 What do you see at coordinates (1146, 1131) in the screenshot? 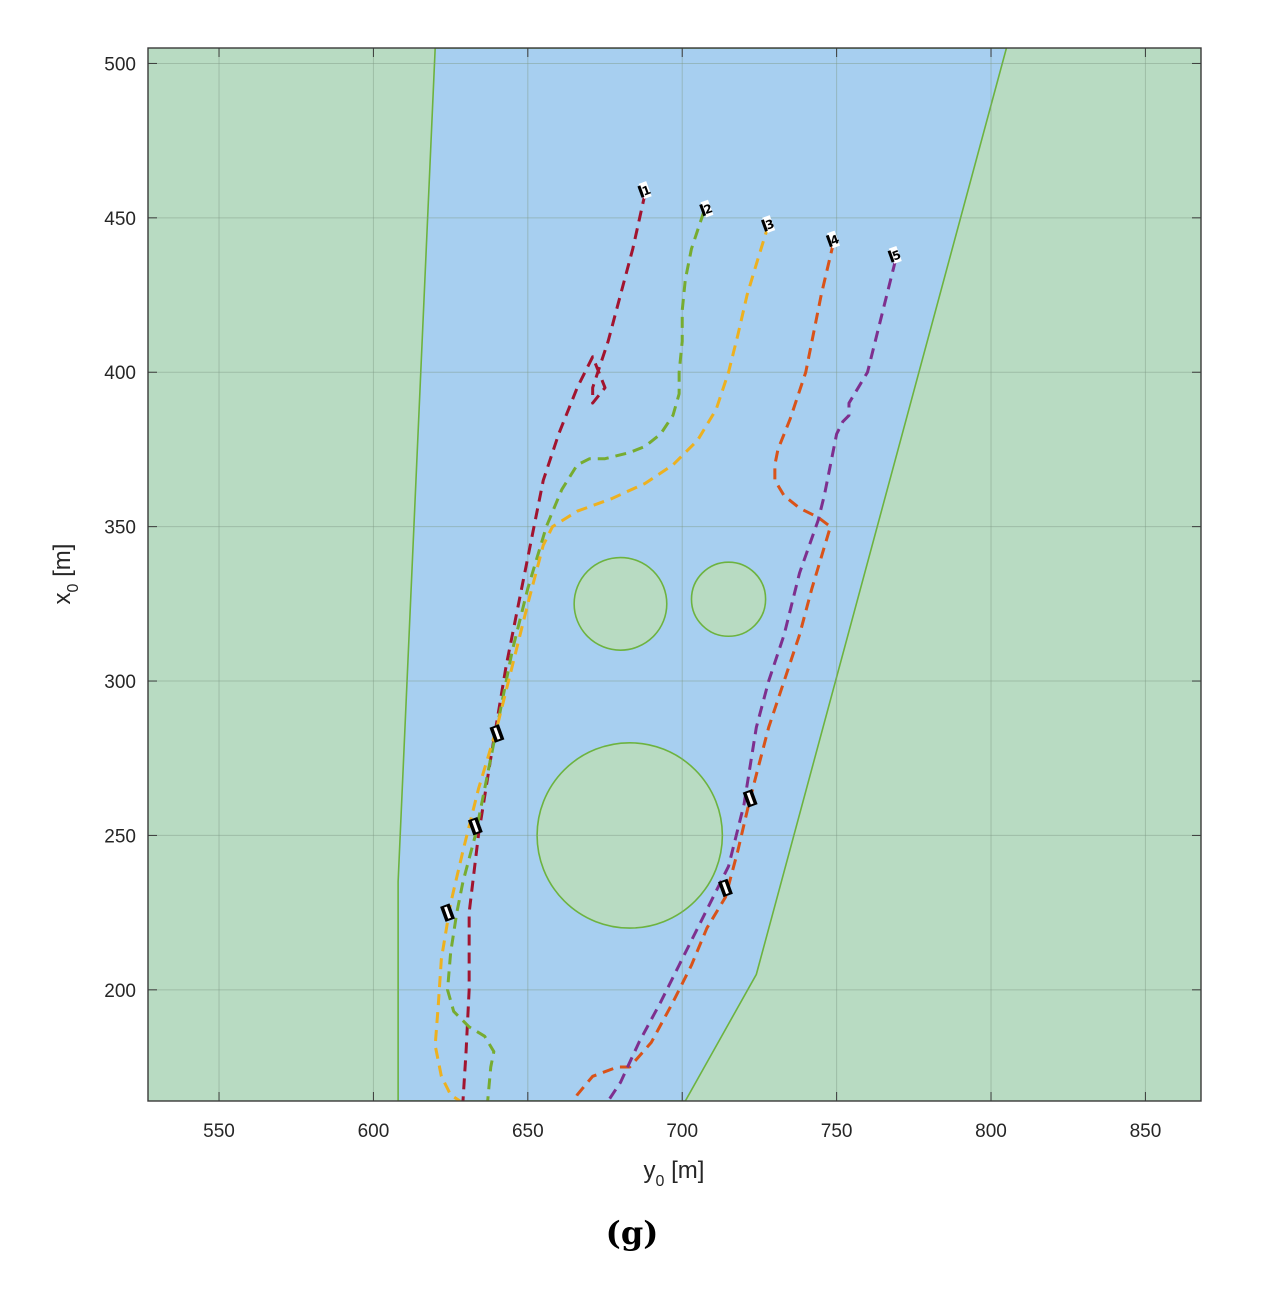
I see `x-tick-label: 850` at bounding box center [1146, 1131].